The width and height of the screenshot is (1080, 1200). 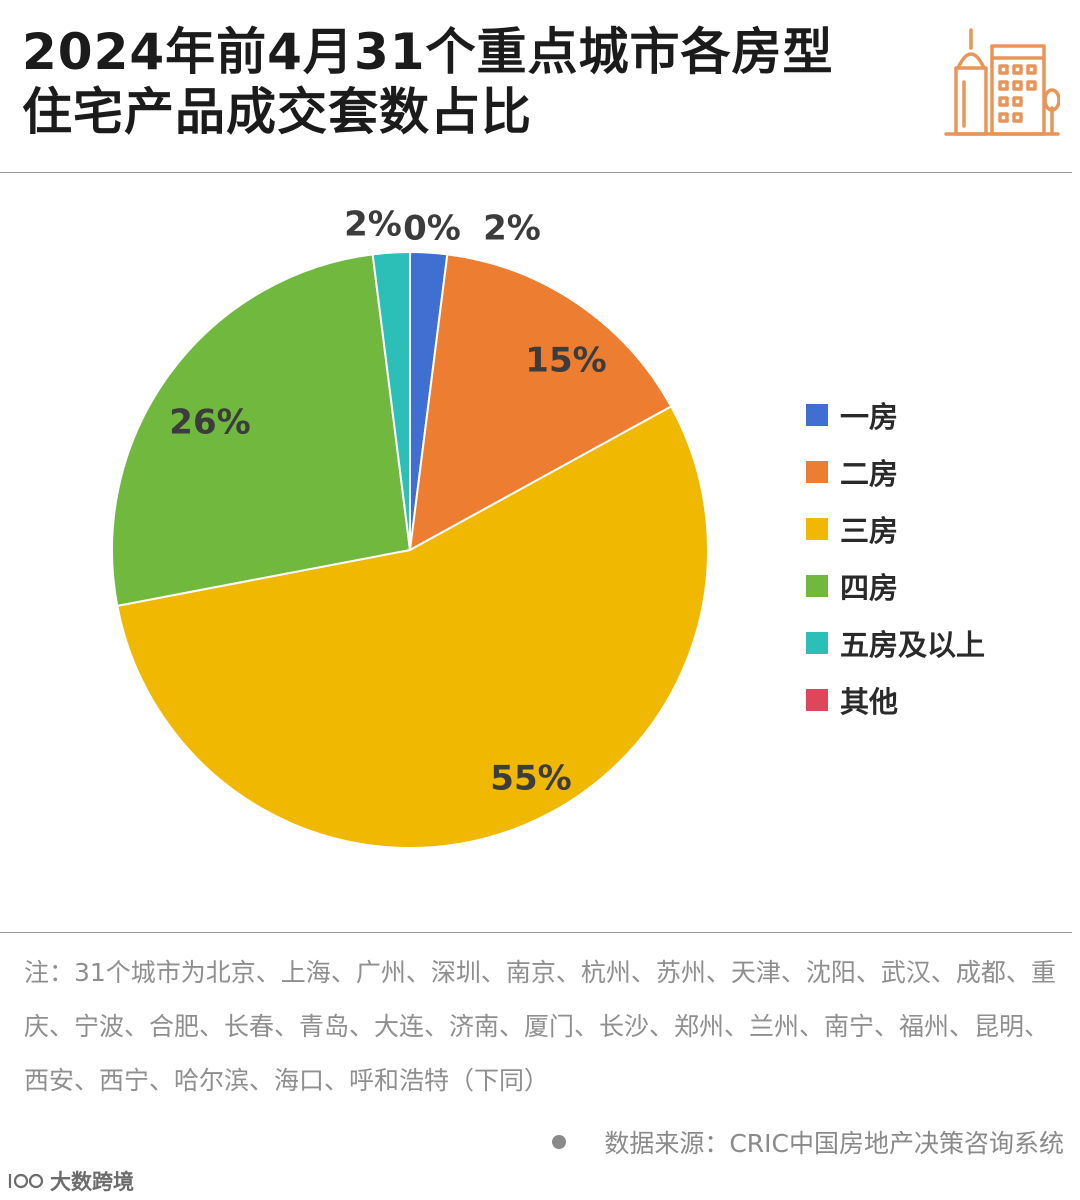 What do you see at coordinates (373, 225) in the screenshot?
I see `data-label-5: 2%` at bounding box center [373, 225].